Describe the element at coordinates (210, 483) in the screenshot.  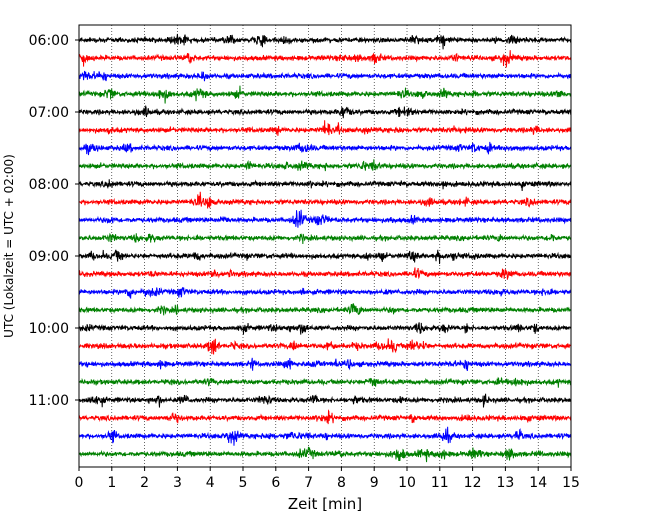
I see `x-tick-label: 4` at that location.